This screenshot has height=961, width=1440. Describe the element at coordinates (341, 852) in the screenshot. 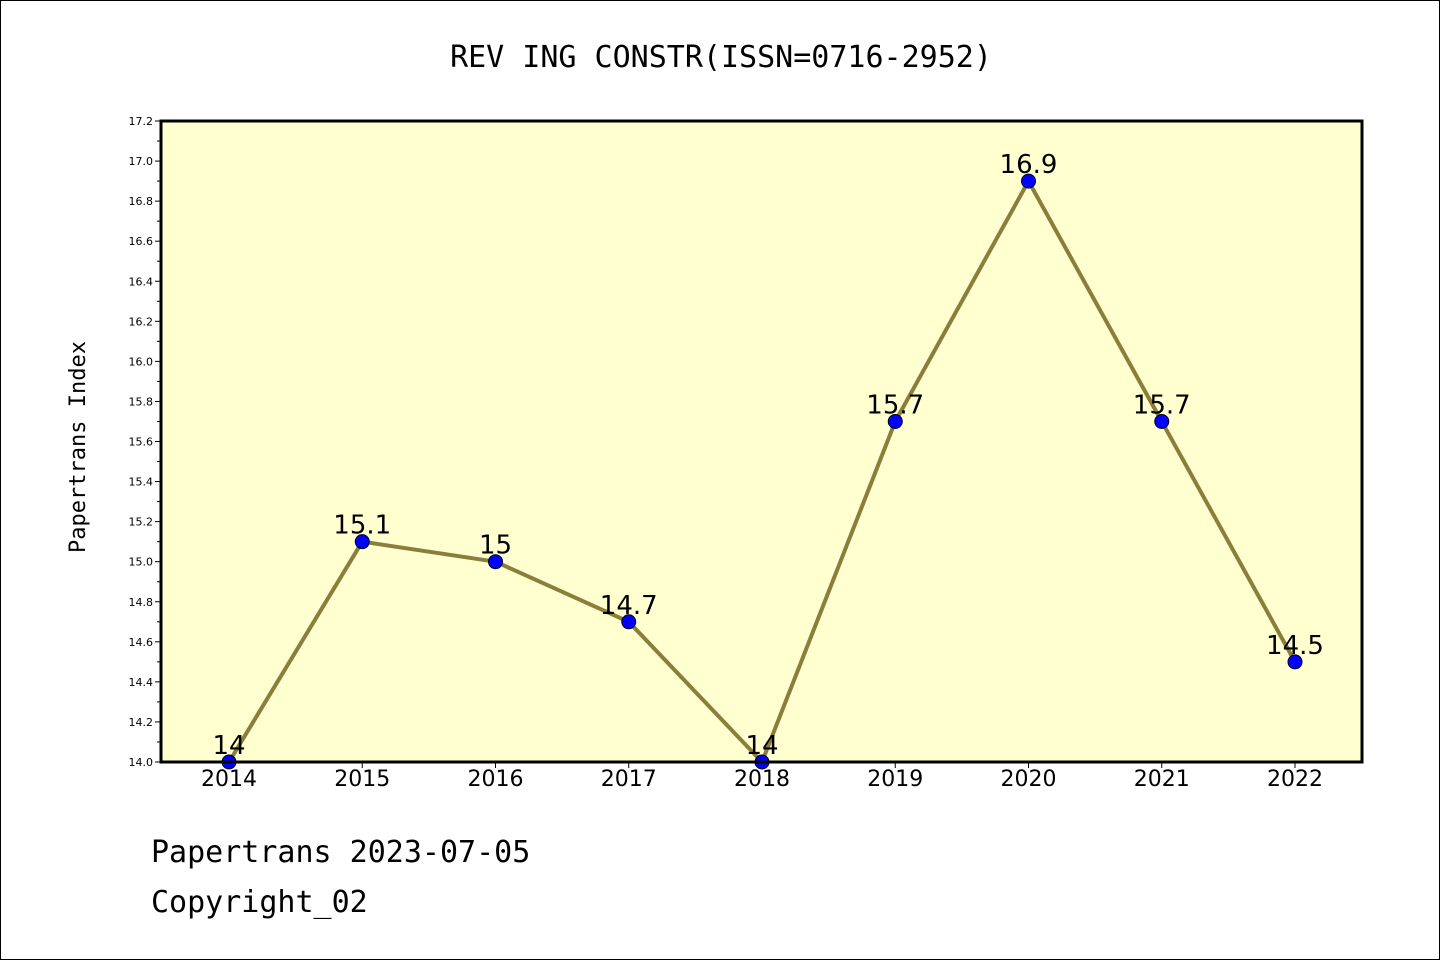

I see `footer-date: Papertrans 2023-07-05` at that location.